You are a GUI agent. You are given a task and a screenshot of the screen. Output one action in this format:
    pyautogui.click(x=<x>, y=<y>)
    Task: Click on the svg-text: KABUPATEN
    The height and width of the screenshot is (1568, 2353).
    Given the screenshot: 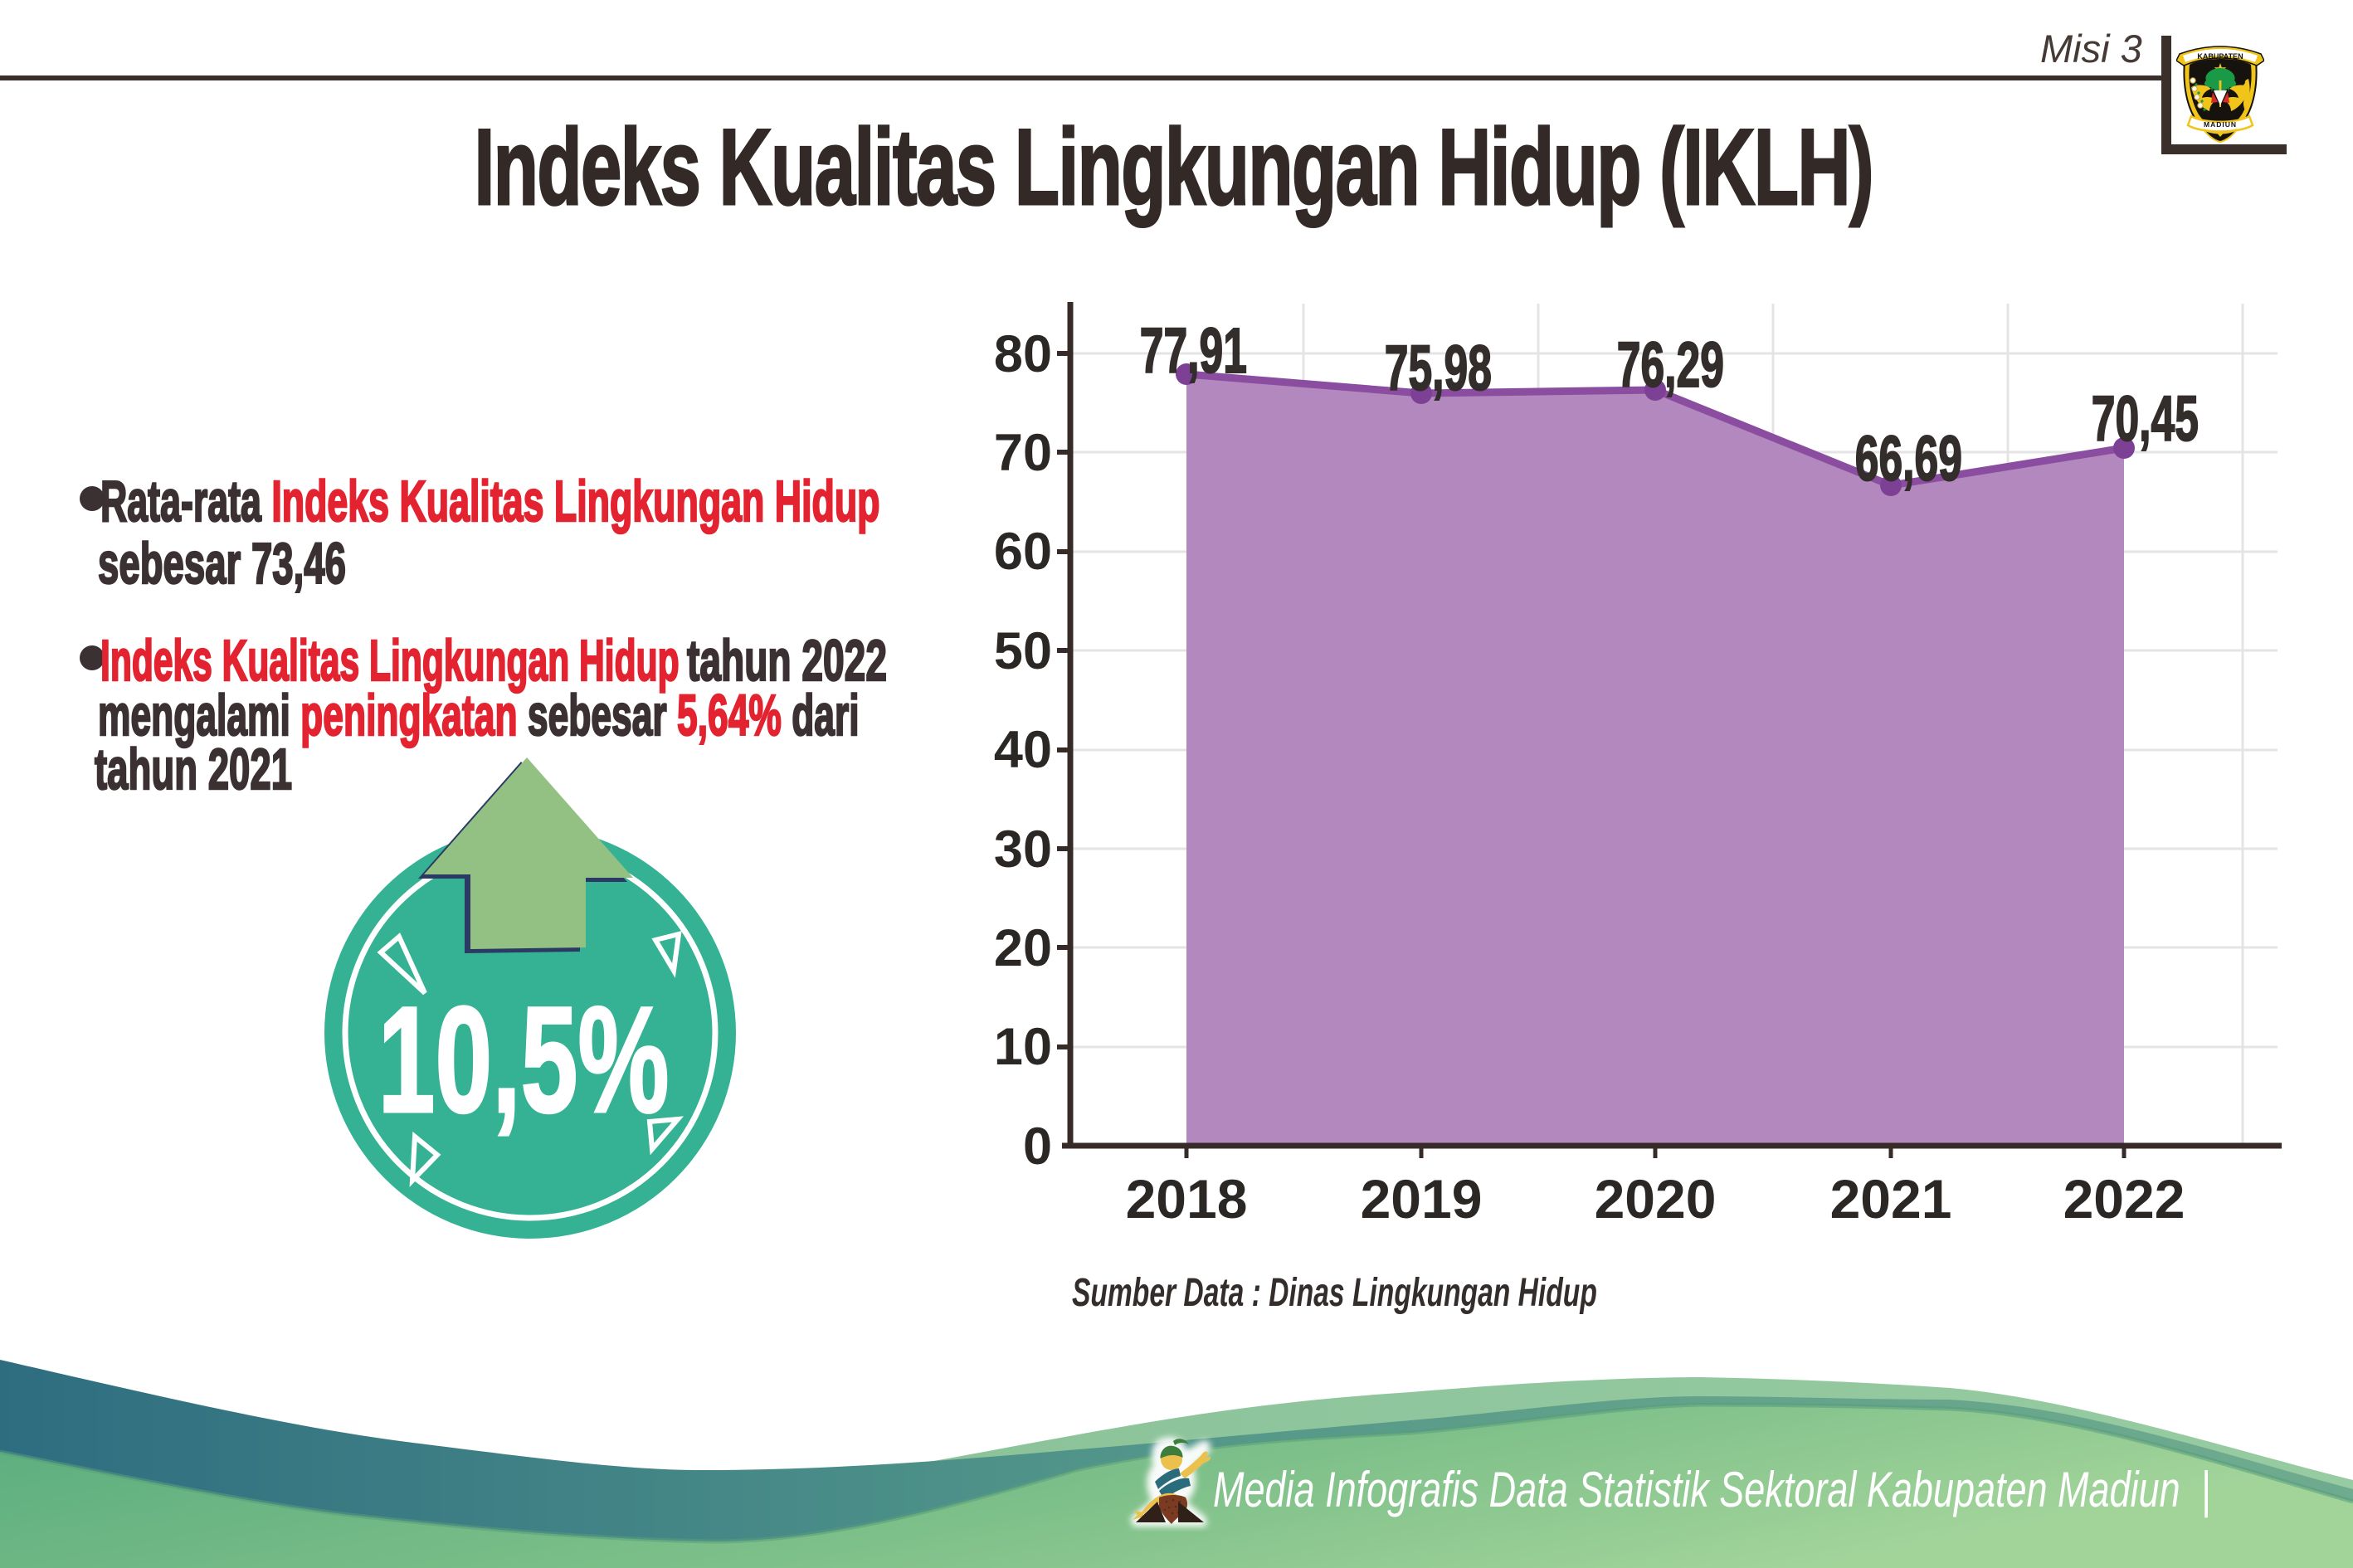 What is the action you would take?
    pyautogui.click(x=2220, y=56)
    